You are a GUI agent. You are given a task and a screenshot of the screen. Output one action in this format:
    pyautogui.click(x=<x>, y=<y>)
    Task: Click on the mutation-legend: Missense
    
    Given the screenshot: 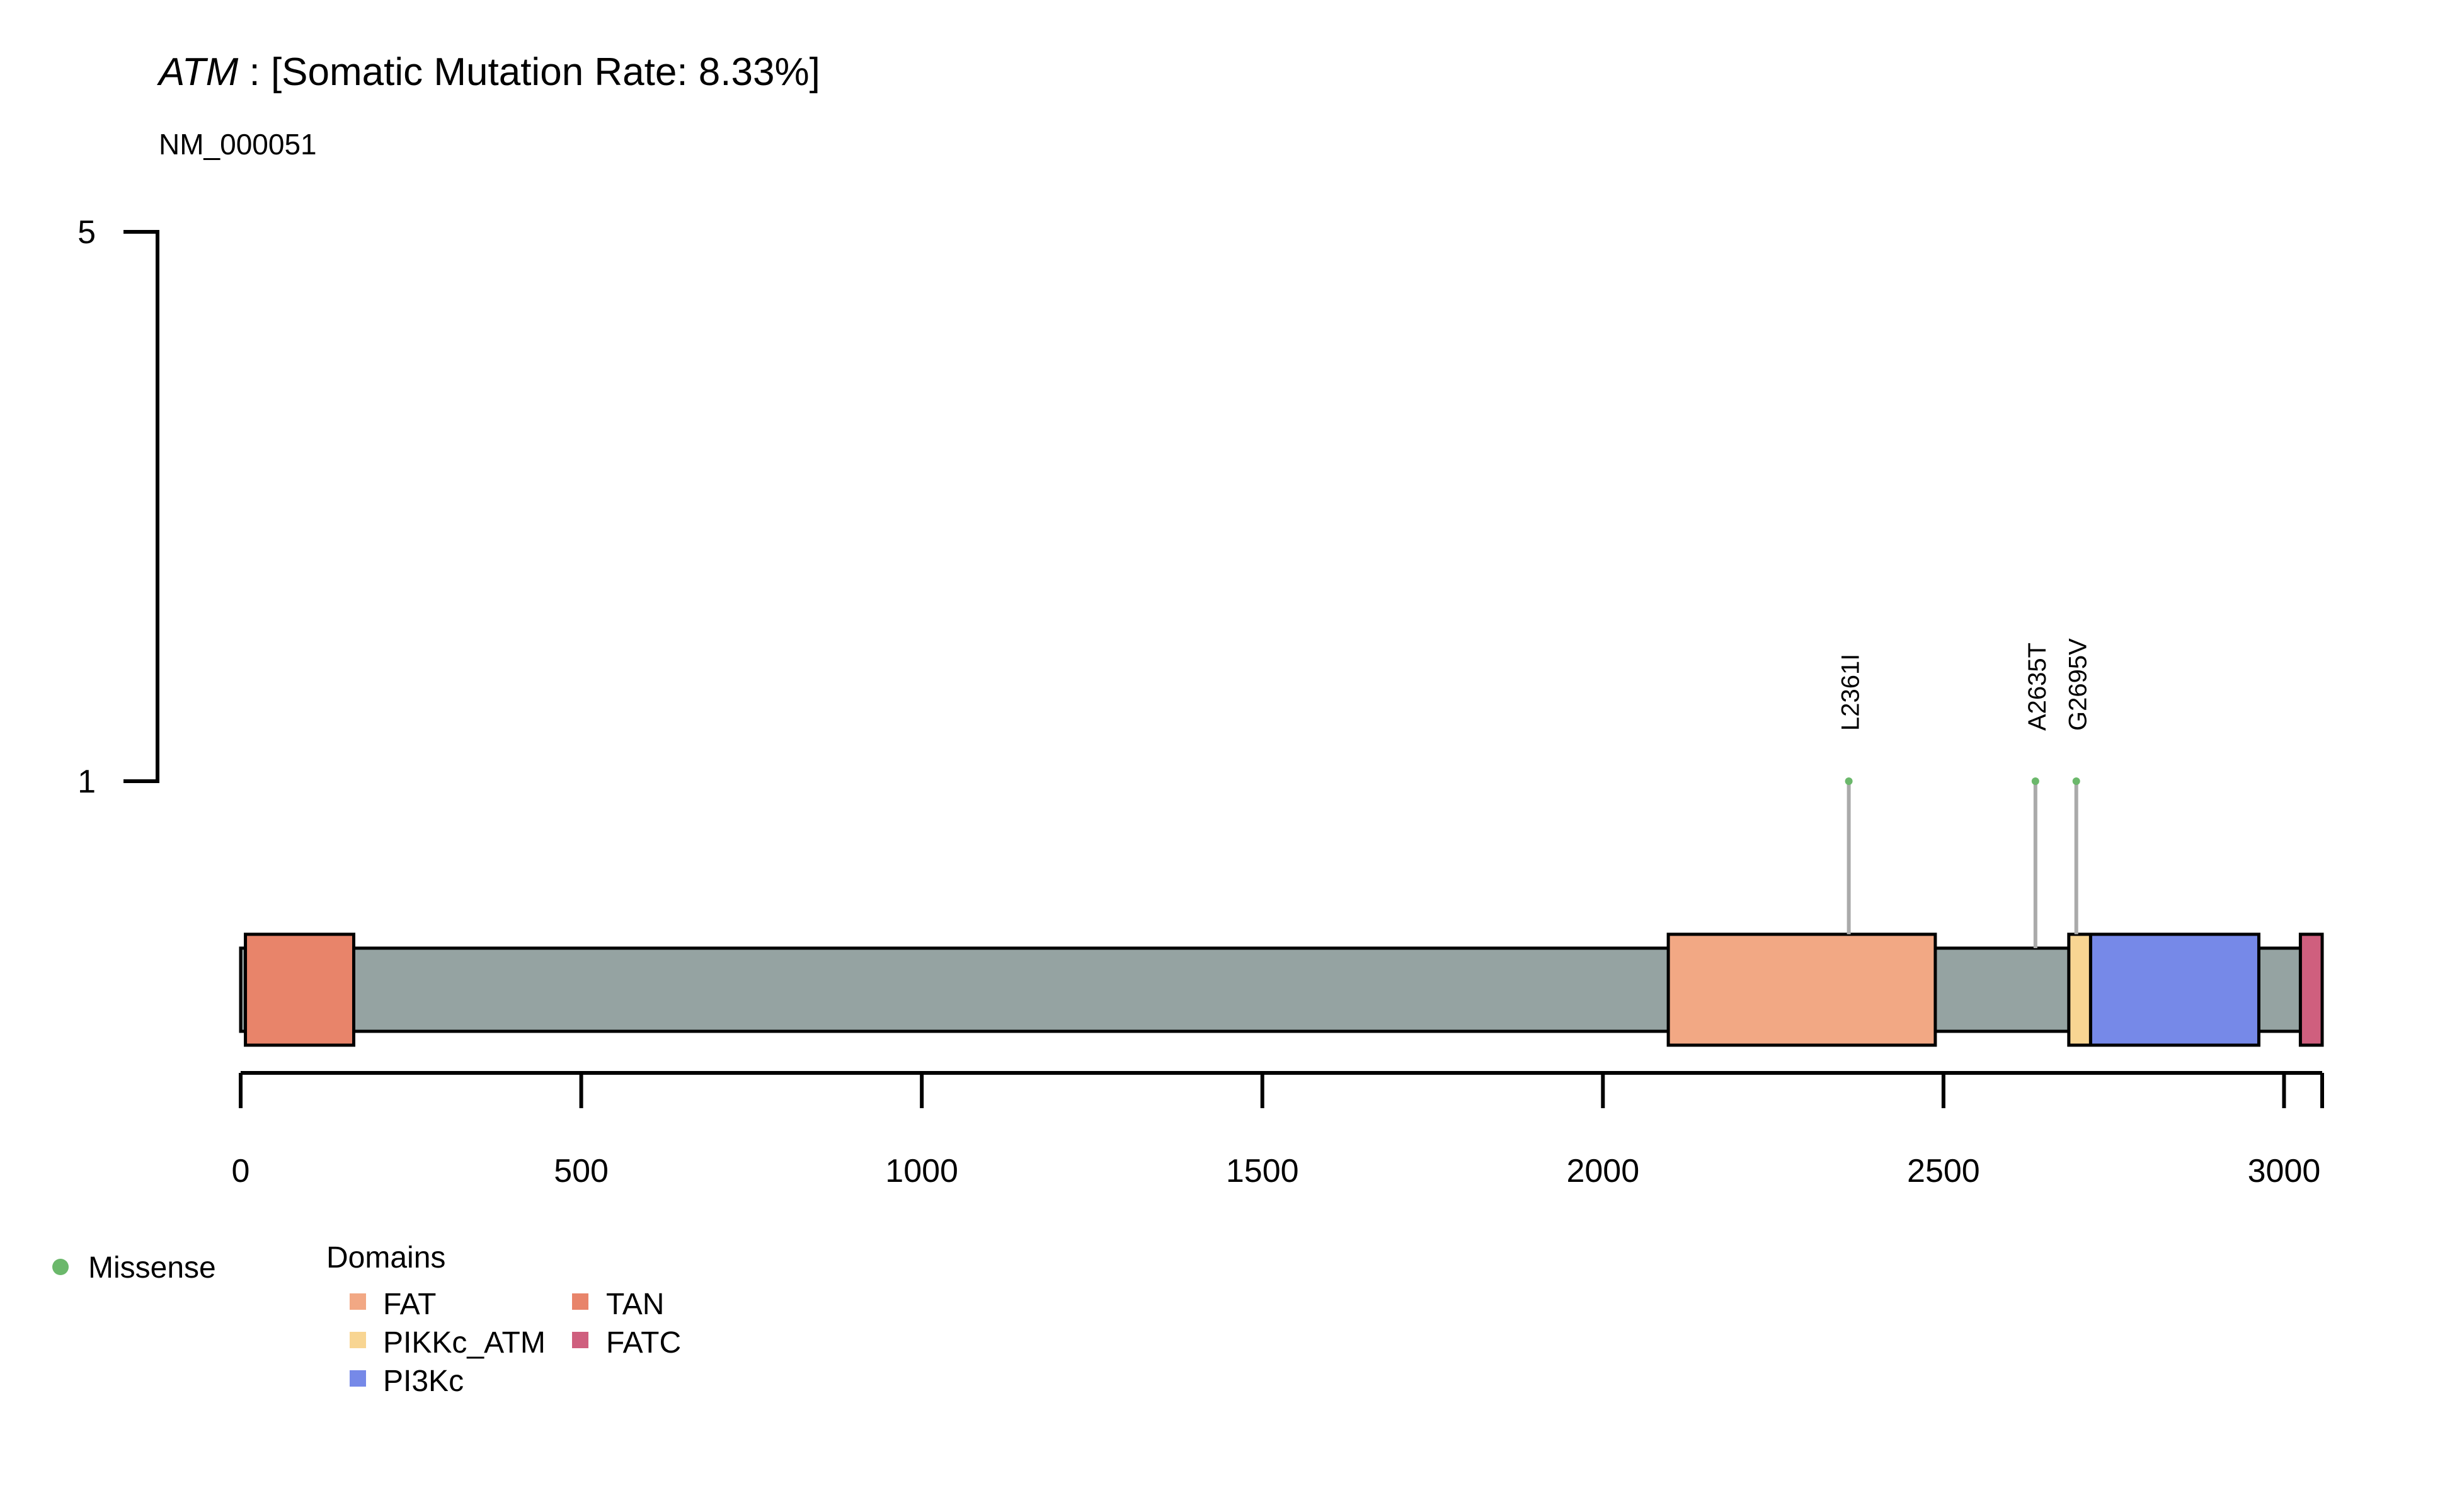 What is the action you would take?
    pyautogui.click(x=134, y=1268)
    